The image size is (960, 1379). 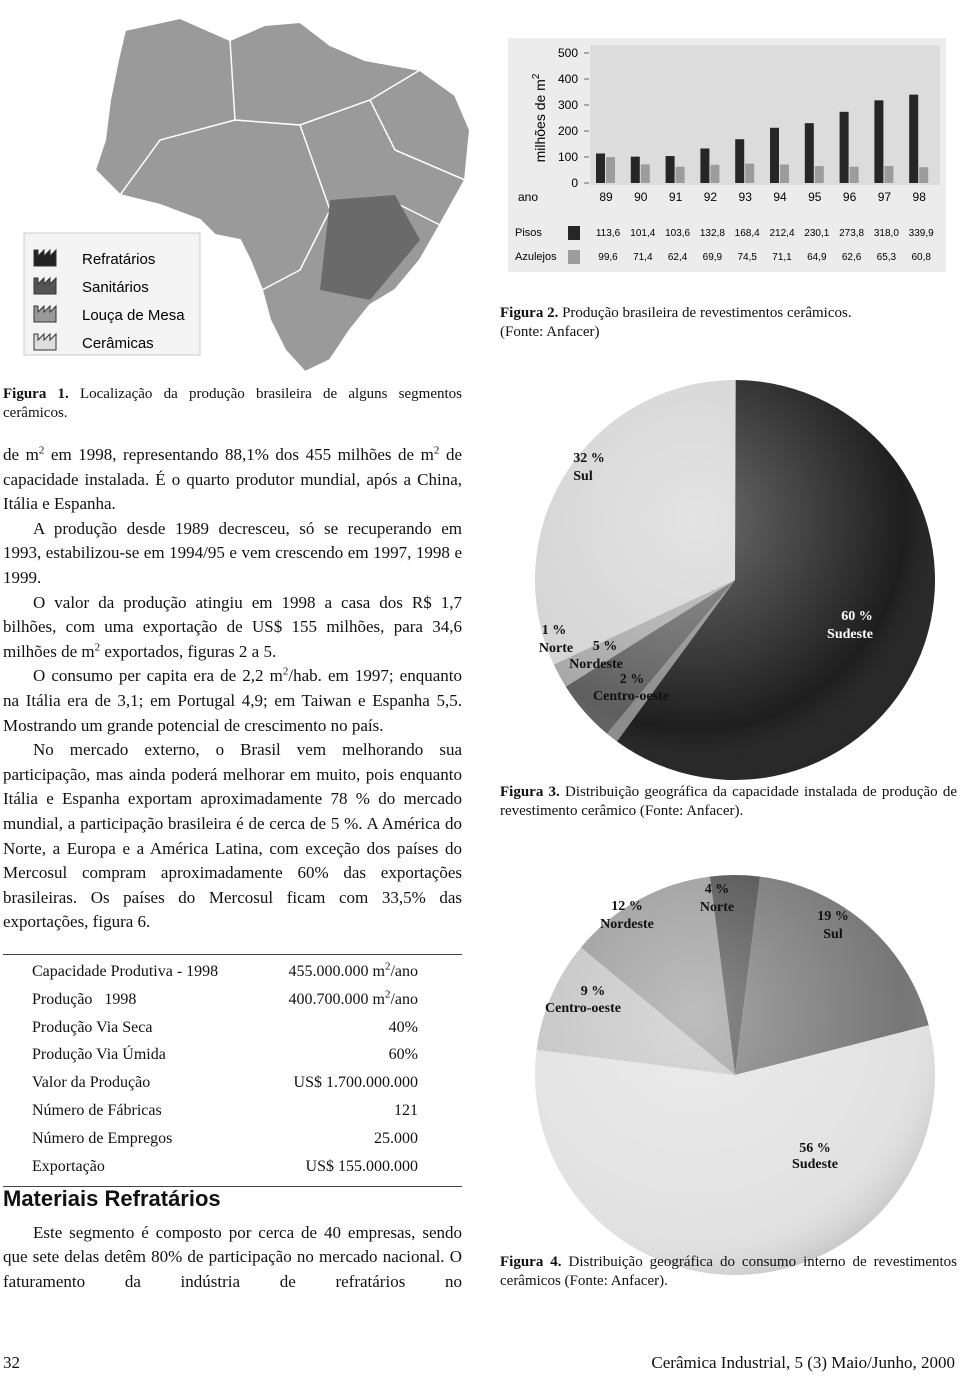 What do you see at coordinates (676, 197) in the screenshot?
I see `x-tick-label: 91` at bounding box center [676, 197].